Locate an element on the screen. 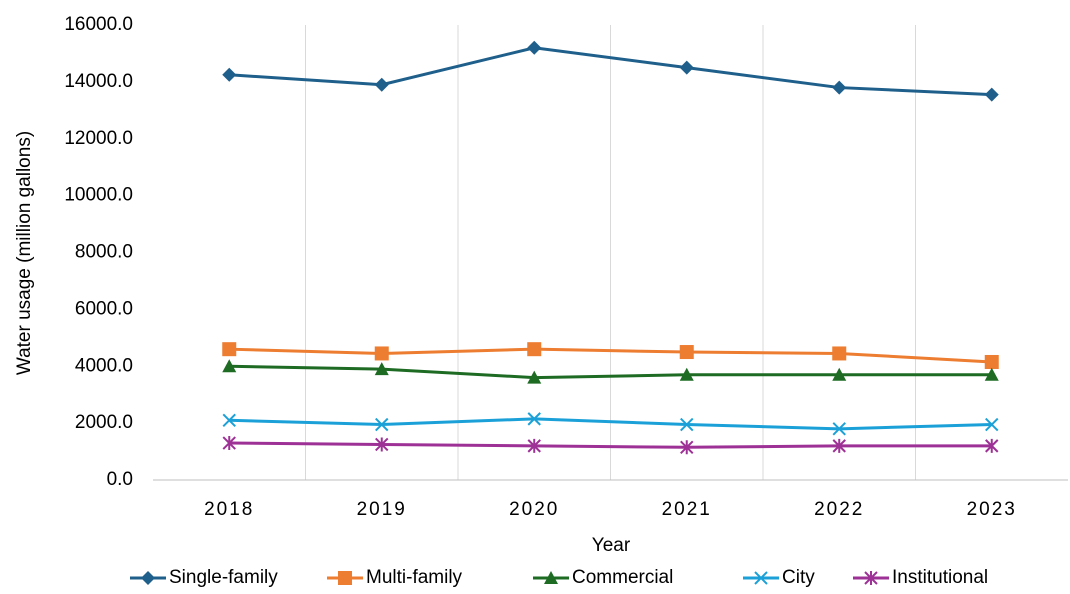 The height and width of the screenshot is (594, 1070). legend-item: Multi-family is located at coordinates (395, 577).